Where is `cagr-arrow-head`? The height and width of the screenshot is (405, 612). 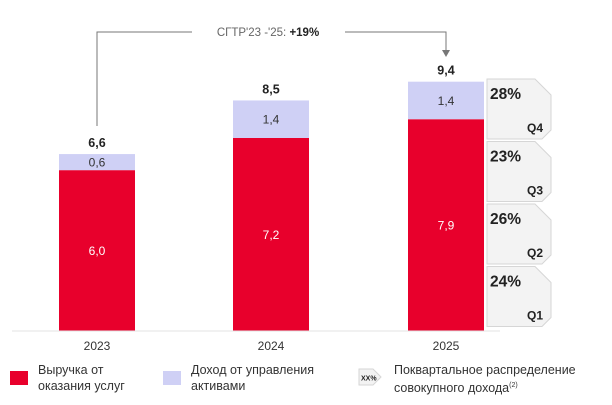 cagr-arrow-head is located at coordinates (446, 53).